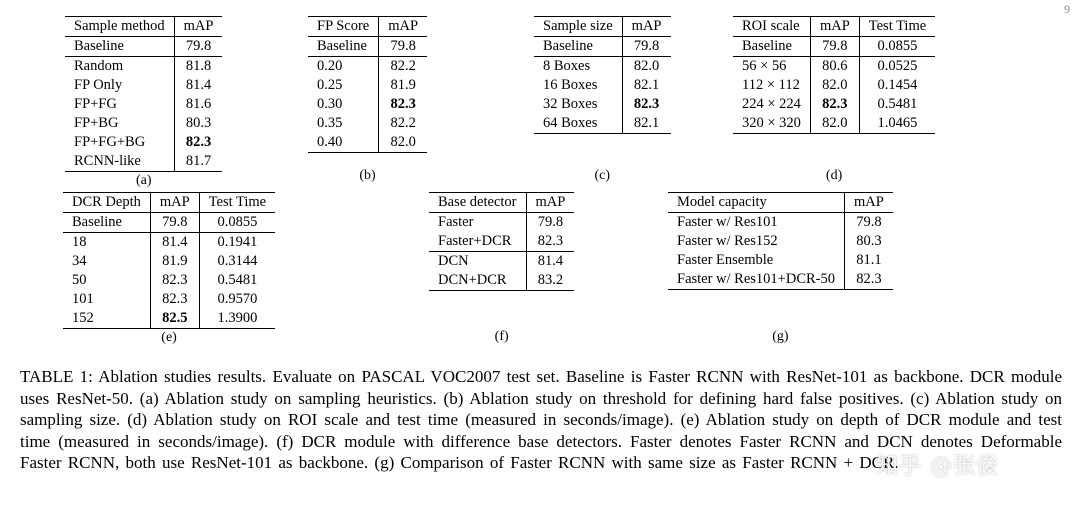  I want to click on table-cell: DCN+DCR, so click(472, 280).